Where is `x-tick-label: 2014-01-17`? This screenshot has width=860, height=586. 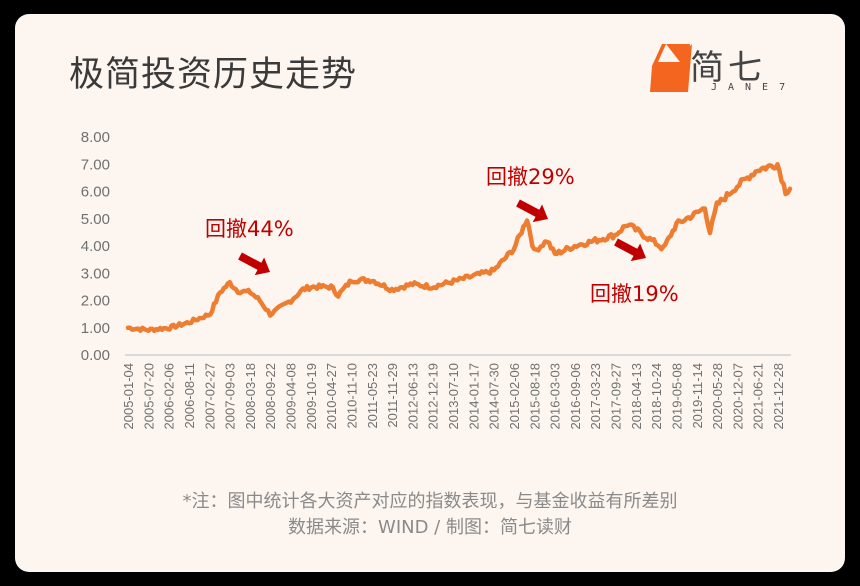
x-tick-label: 2014-01-17 is located at coordinates (473, 396).